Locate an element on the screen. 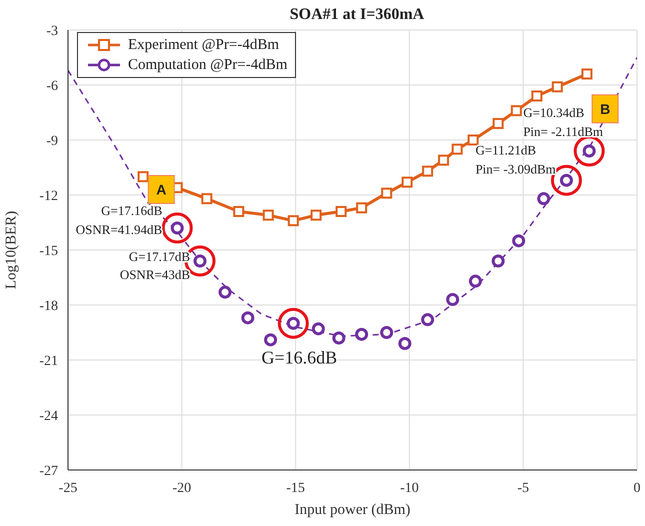 This screenshot has width=645, height=526. legend-label: Experiment @Pr=-4dBm is located at coordinates (204, 45).